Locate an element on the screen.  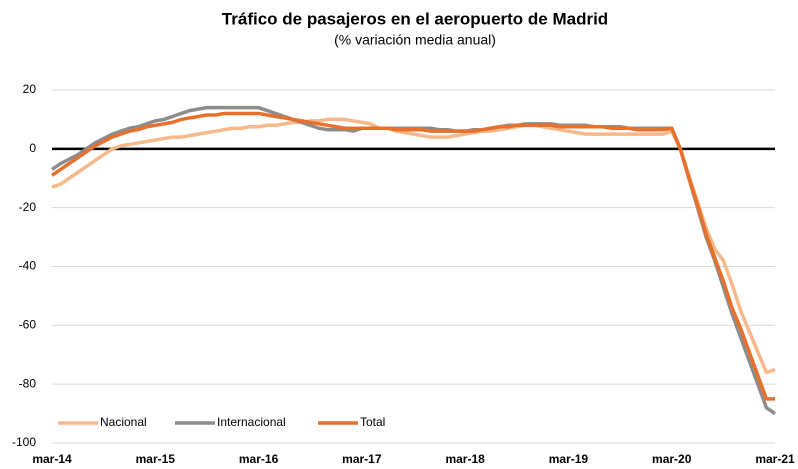
legend-label: Total is located at coordinates (372, 422).